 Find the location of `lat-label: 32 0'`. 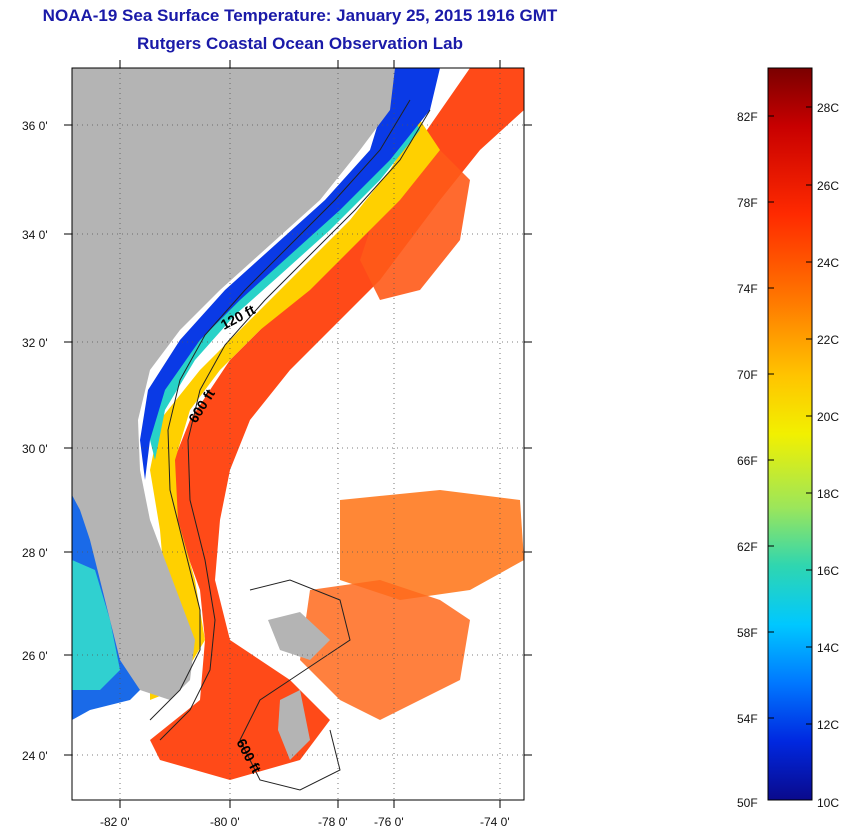

lat-label: 32 0' is located at coordinates (35, 343).